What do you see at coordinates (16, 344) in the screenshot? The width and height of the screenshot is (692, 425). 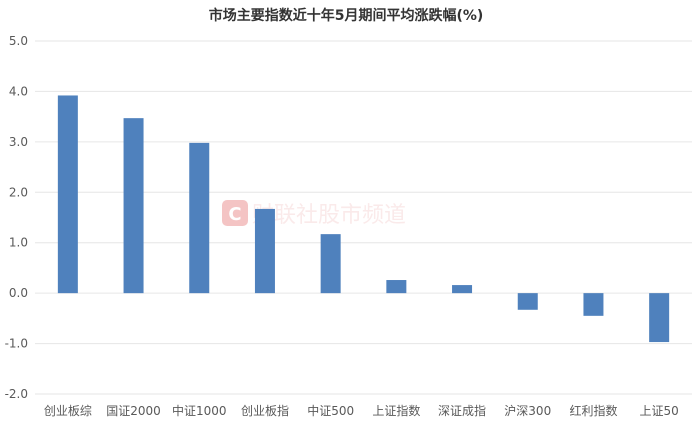 I see `y-tick-label: -1.0` at bounding box center [16, 344].